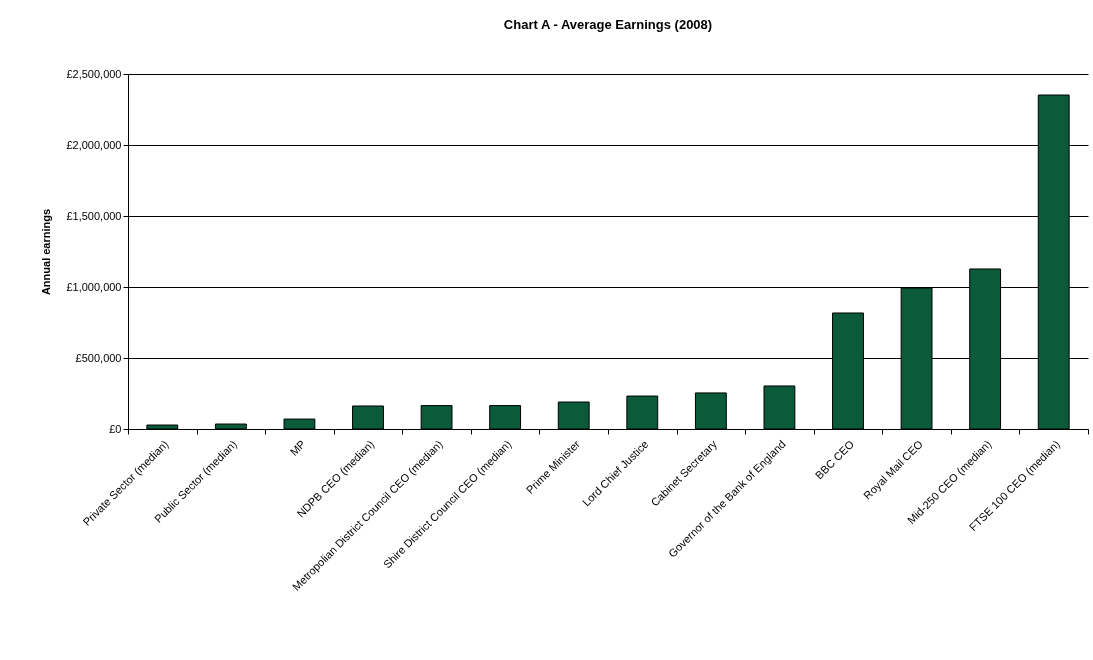 The height and width of the screenshot is (660, 1093). Describe the element at coordinates (297, 447) in the screenshot. I see `x-tick-label: MP` at that location.